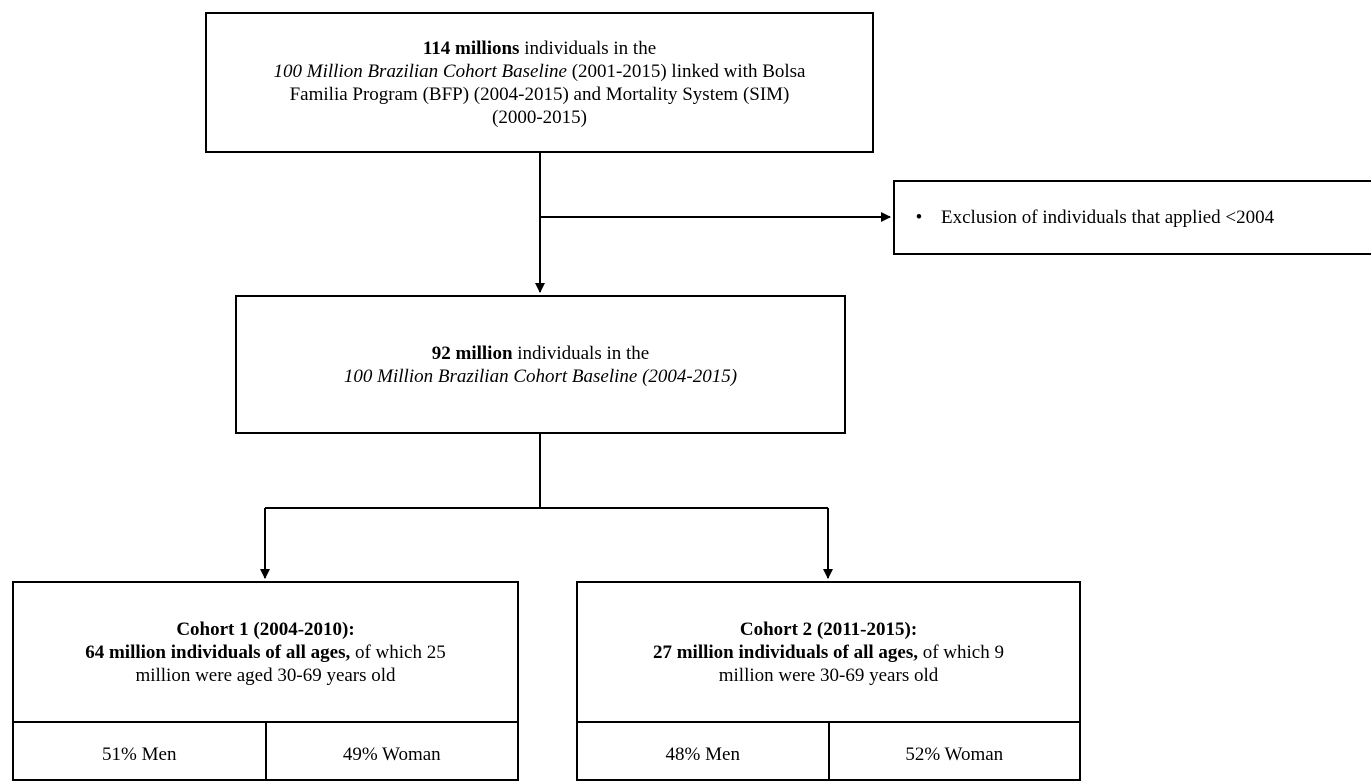 The width and height of the screenshot is (1371, 781). What do you see at coordinates (420, 71) in the screenshot?
I see `cohort-name: 100 Million Brazilian Cohort Baseline` at bounding box center [420, 71].